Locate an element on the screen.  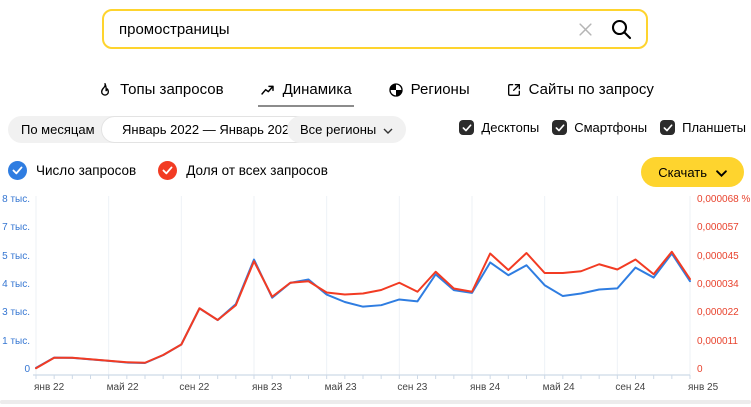
tab-top-queries: Топы запросов is located at coordinates (160, 93).